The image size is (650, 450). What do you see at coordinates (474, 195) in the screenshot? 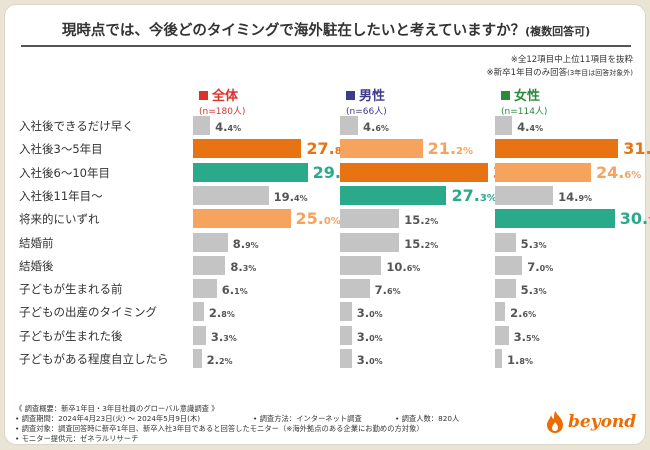
I see `value-label: 27.3%` at bounding box center [474, 195].